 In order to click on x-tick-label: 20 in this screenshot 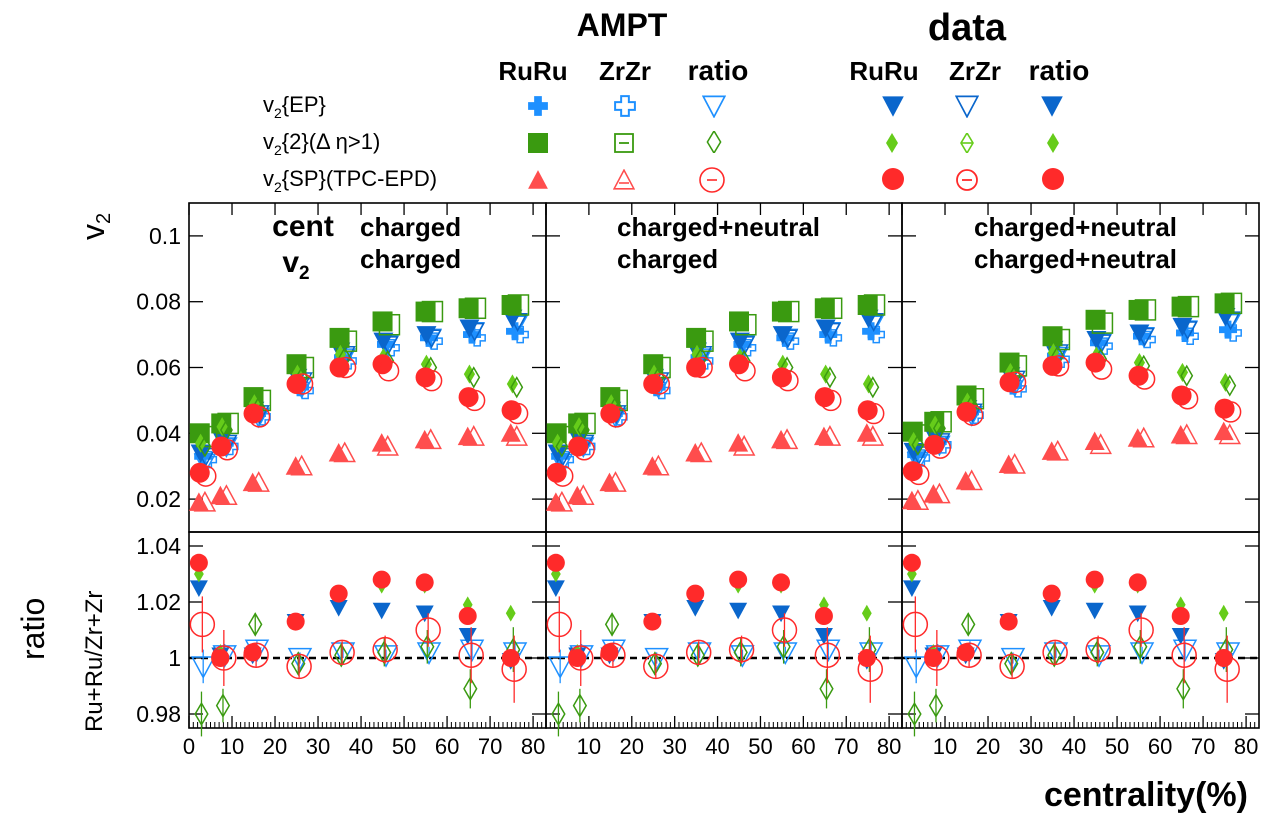, I will do `click(988, 746)`.